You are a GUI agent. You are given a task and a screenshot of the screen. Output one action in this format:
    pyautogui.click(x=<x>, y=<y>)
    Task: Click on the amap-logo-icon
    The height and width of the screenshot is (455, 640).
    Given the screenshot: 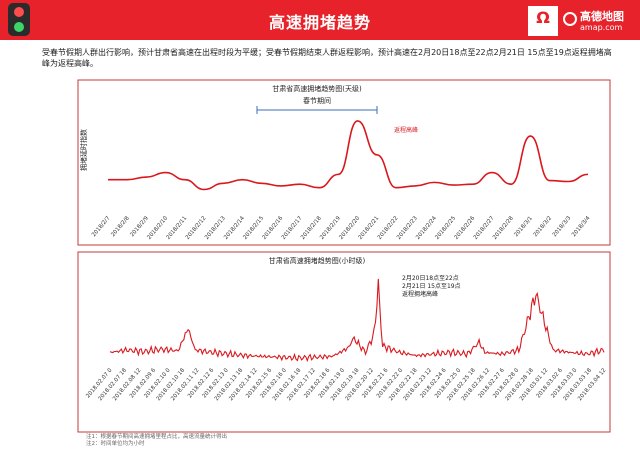 What is the action you would take?
    pyautogui.click(x=570, y=19)
    